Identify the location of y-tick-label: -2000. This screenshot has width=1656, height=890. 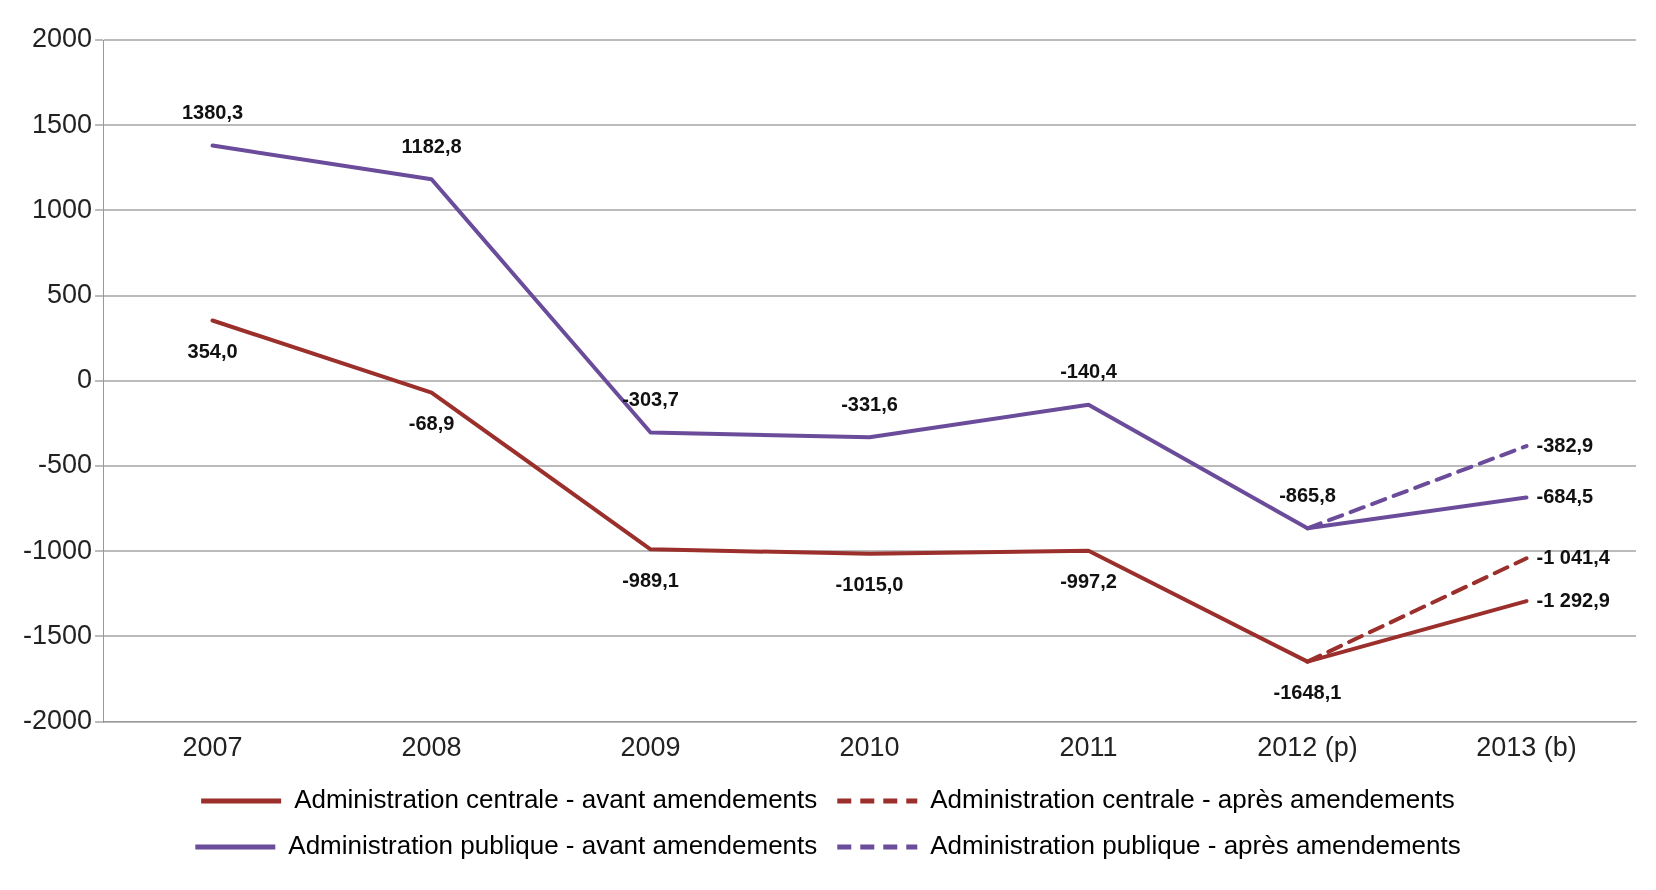
(57, 720).